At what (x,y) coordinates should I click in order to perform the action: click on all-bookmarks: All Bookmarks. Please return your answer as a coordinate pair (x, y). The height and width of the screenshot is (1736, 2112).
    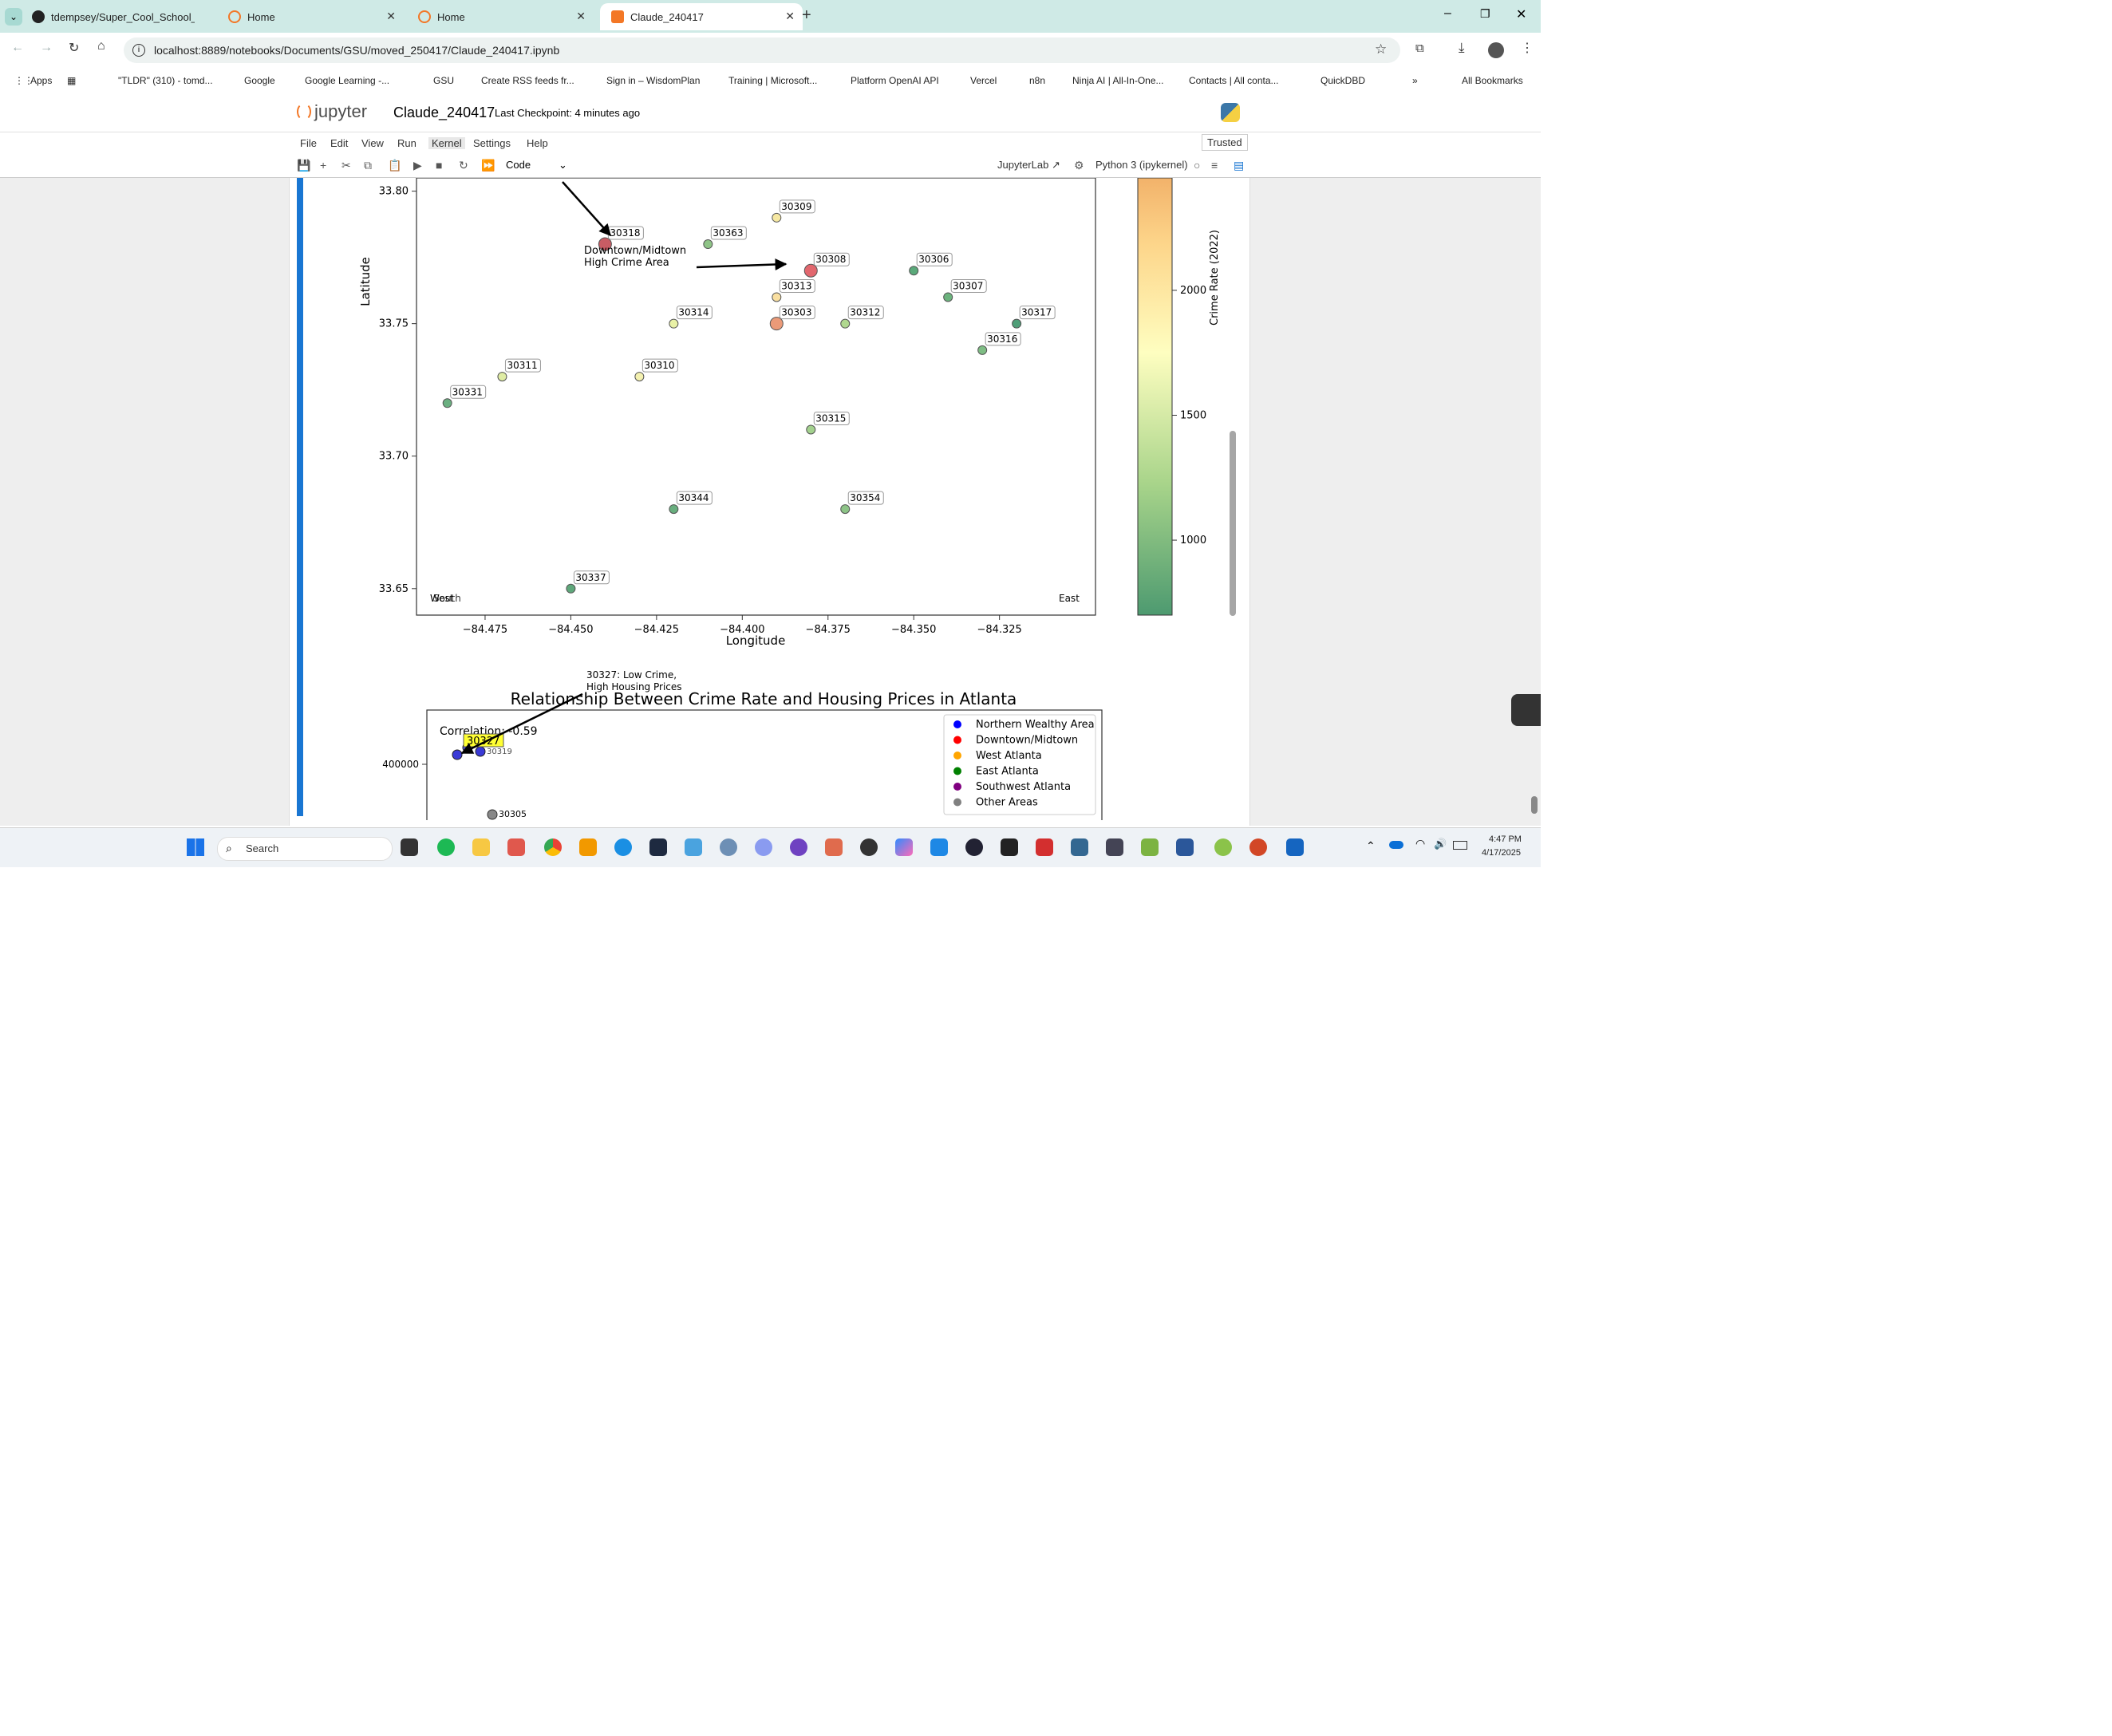
    Looking at the image, I should click on (1492, 80).